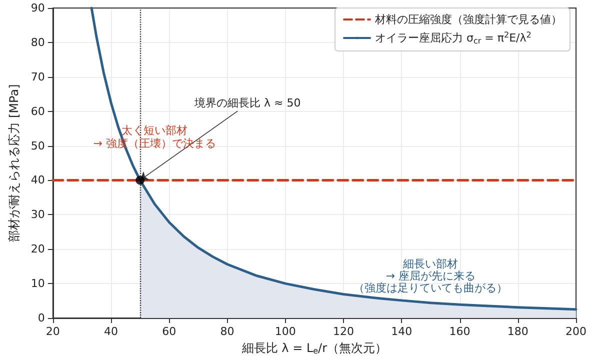 The height and width of the screenshot is (360, 590). I want to click on y-tick-label: 0, so click(41, 318).